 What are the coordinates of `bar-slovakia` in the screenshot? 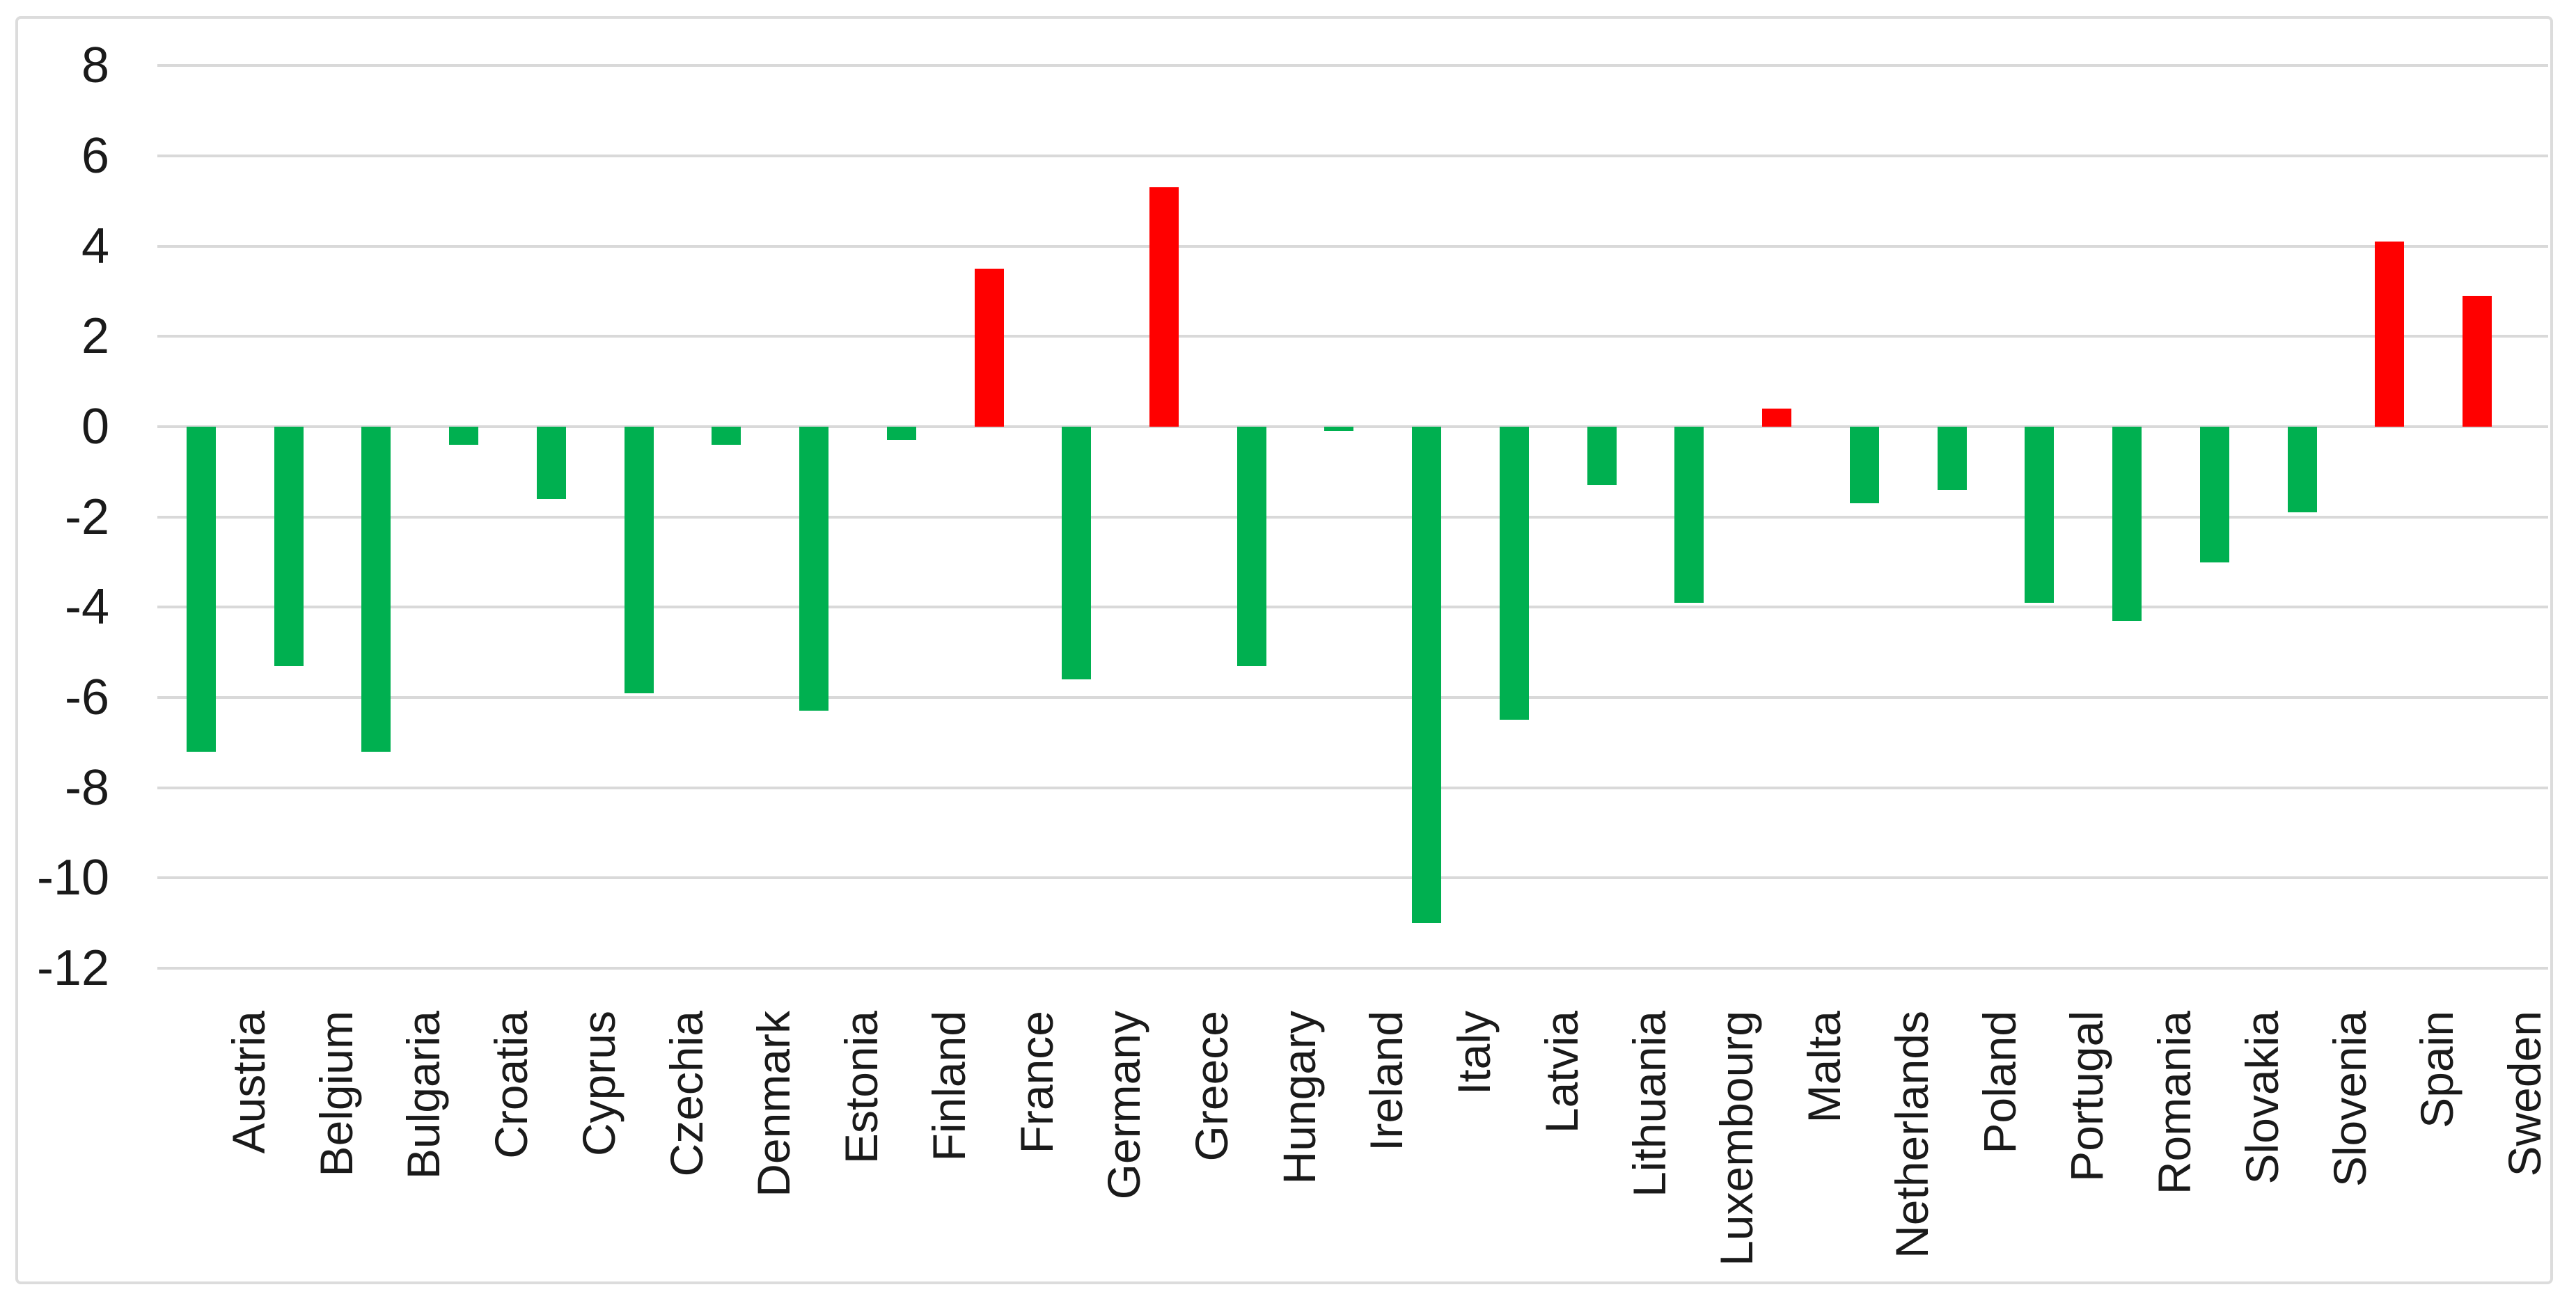 It's located at (2214, 494).